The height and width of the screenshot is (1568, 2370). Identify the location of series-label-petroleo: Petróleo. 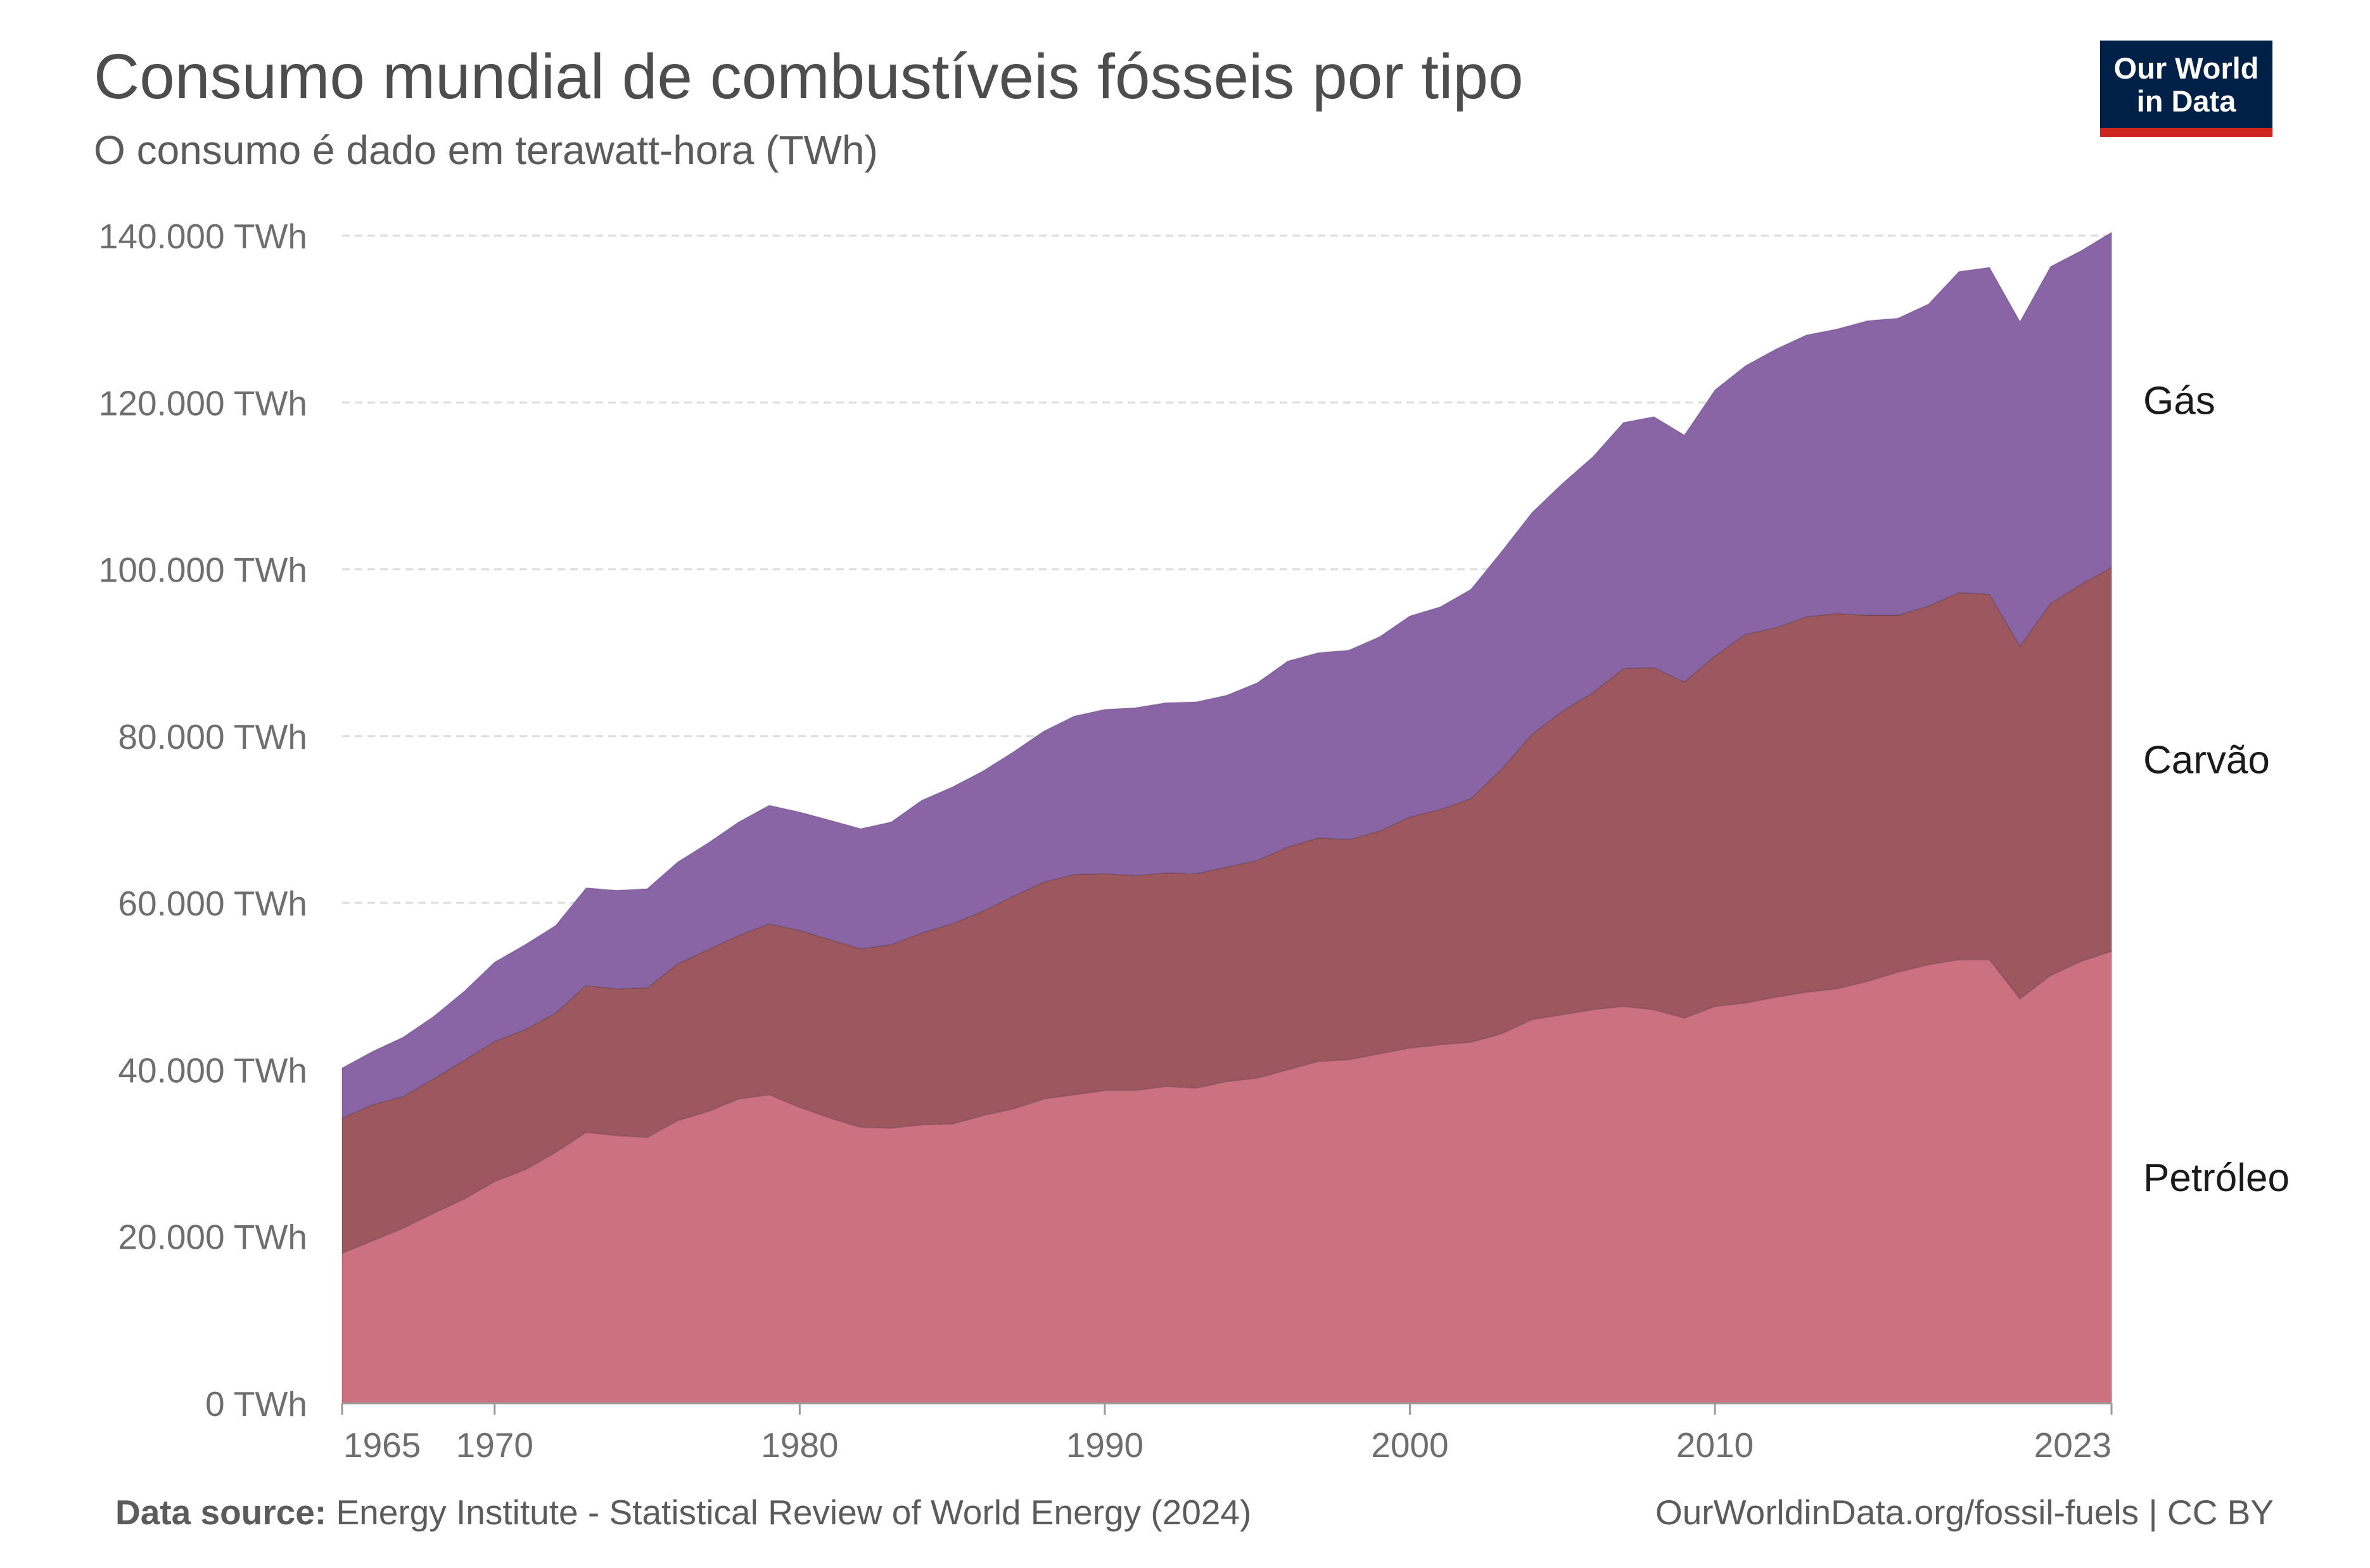
(2216, 1178).